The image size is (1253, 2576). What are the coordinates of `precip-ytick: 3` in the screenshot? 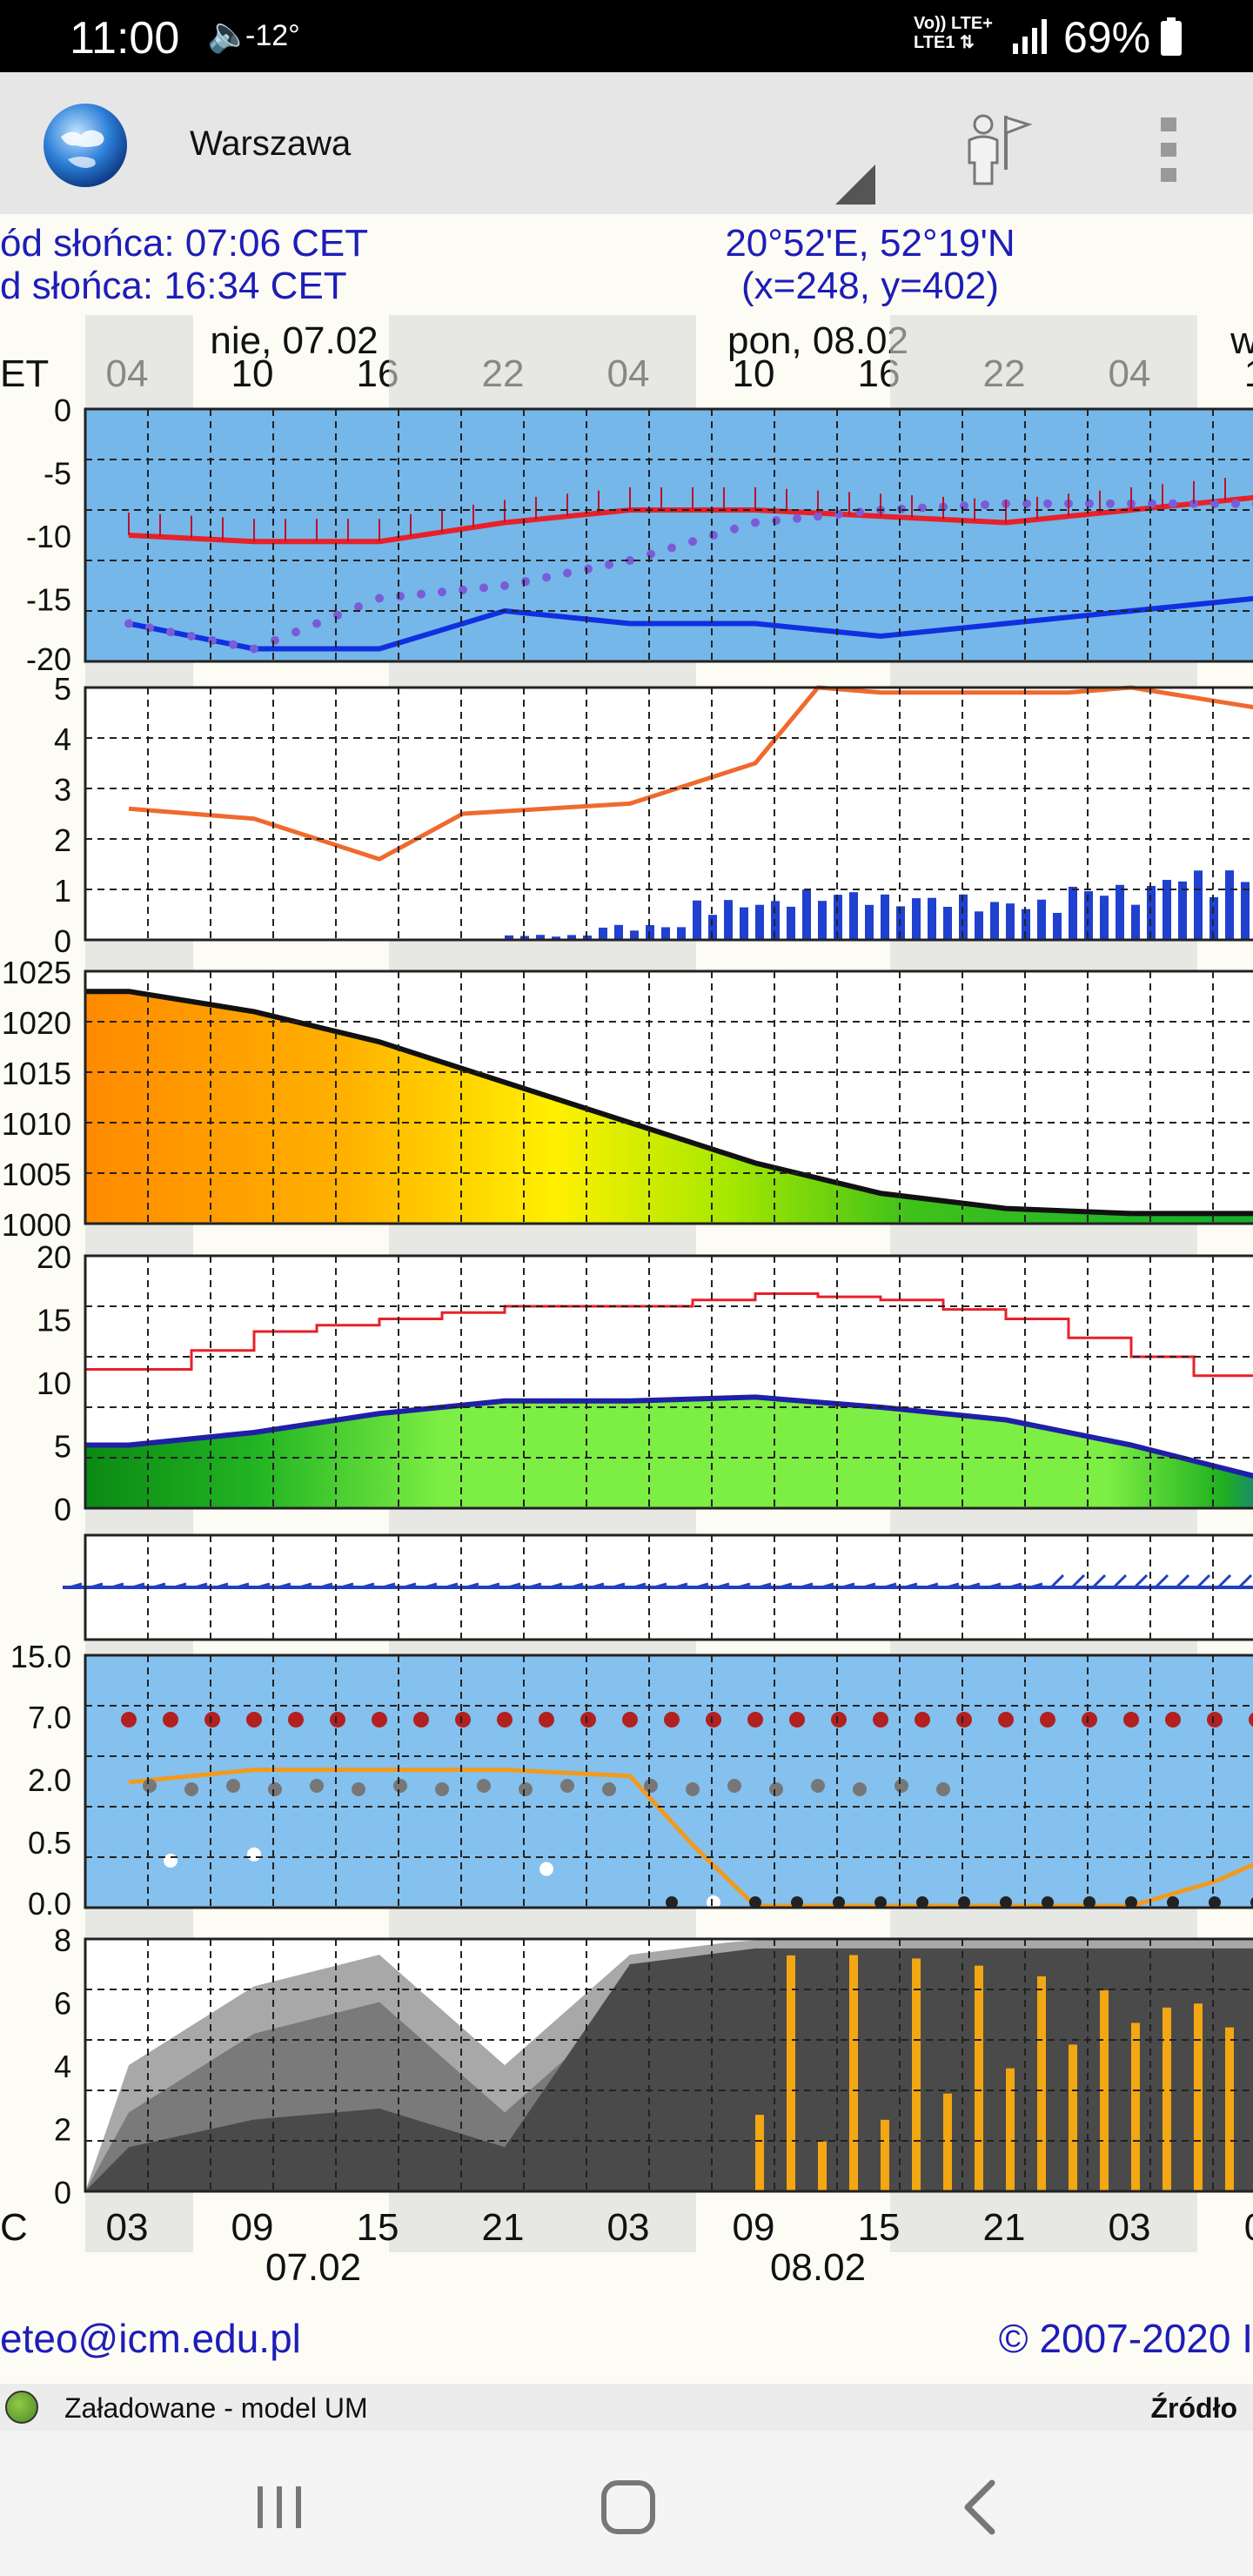 It's located at (62, 790).